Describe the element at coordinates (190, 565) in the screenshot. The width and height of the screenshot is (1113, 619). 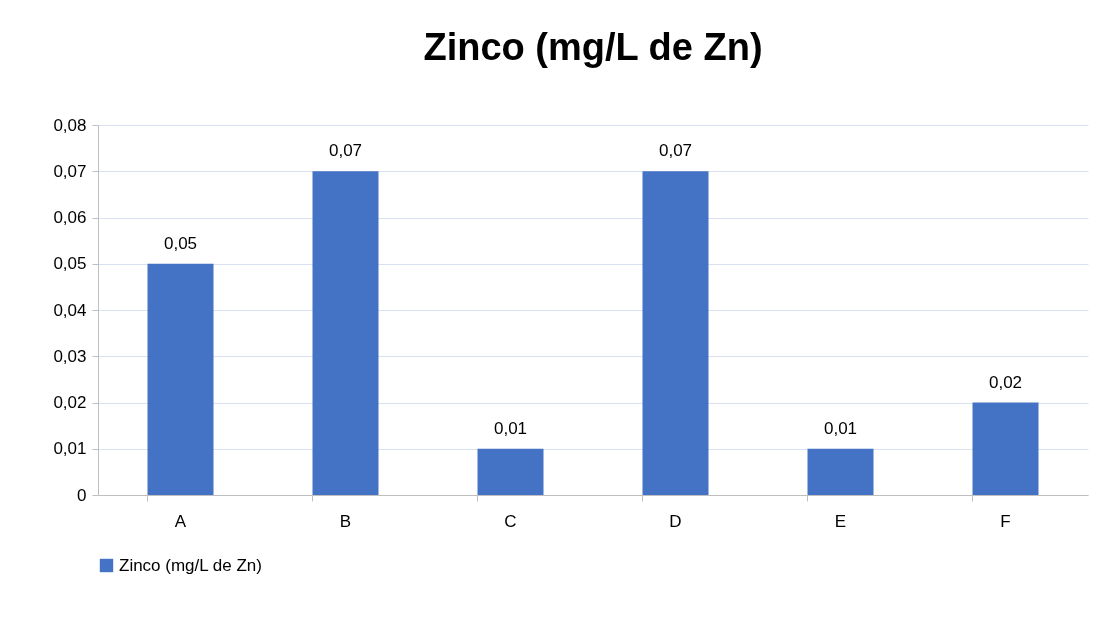
I see `legend-label: Zinco (mg/L de Zn)` at that location.